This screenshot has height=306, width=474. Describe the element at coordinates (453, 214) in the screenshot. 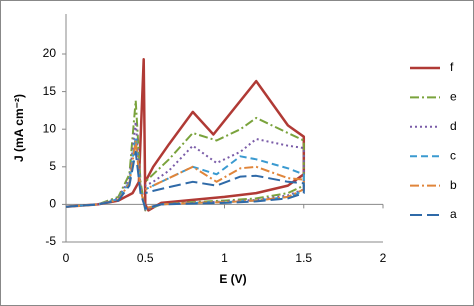

I see `legend-label: a` at that location.